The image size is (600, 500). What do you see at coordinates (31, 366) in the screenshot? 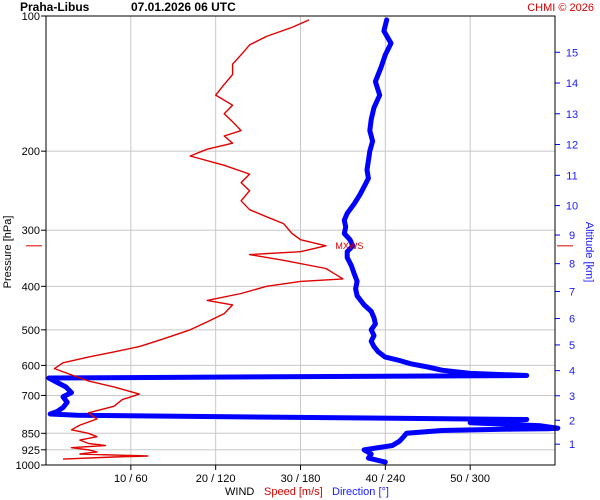
I see `pressure-tick-label: 600` at bounding box center [31, 366].